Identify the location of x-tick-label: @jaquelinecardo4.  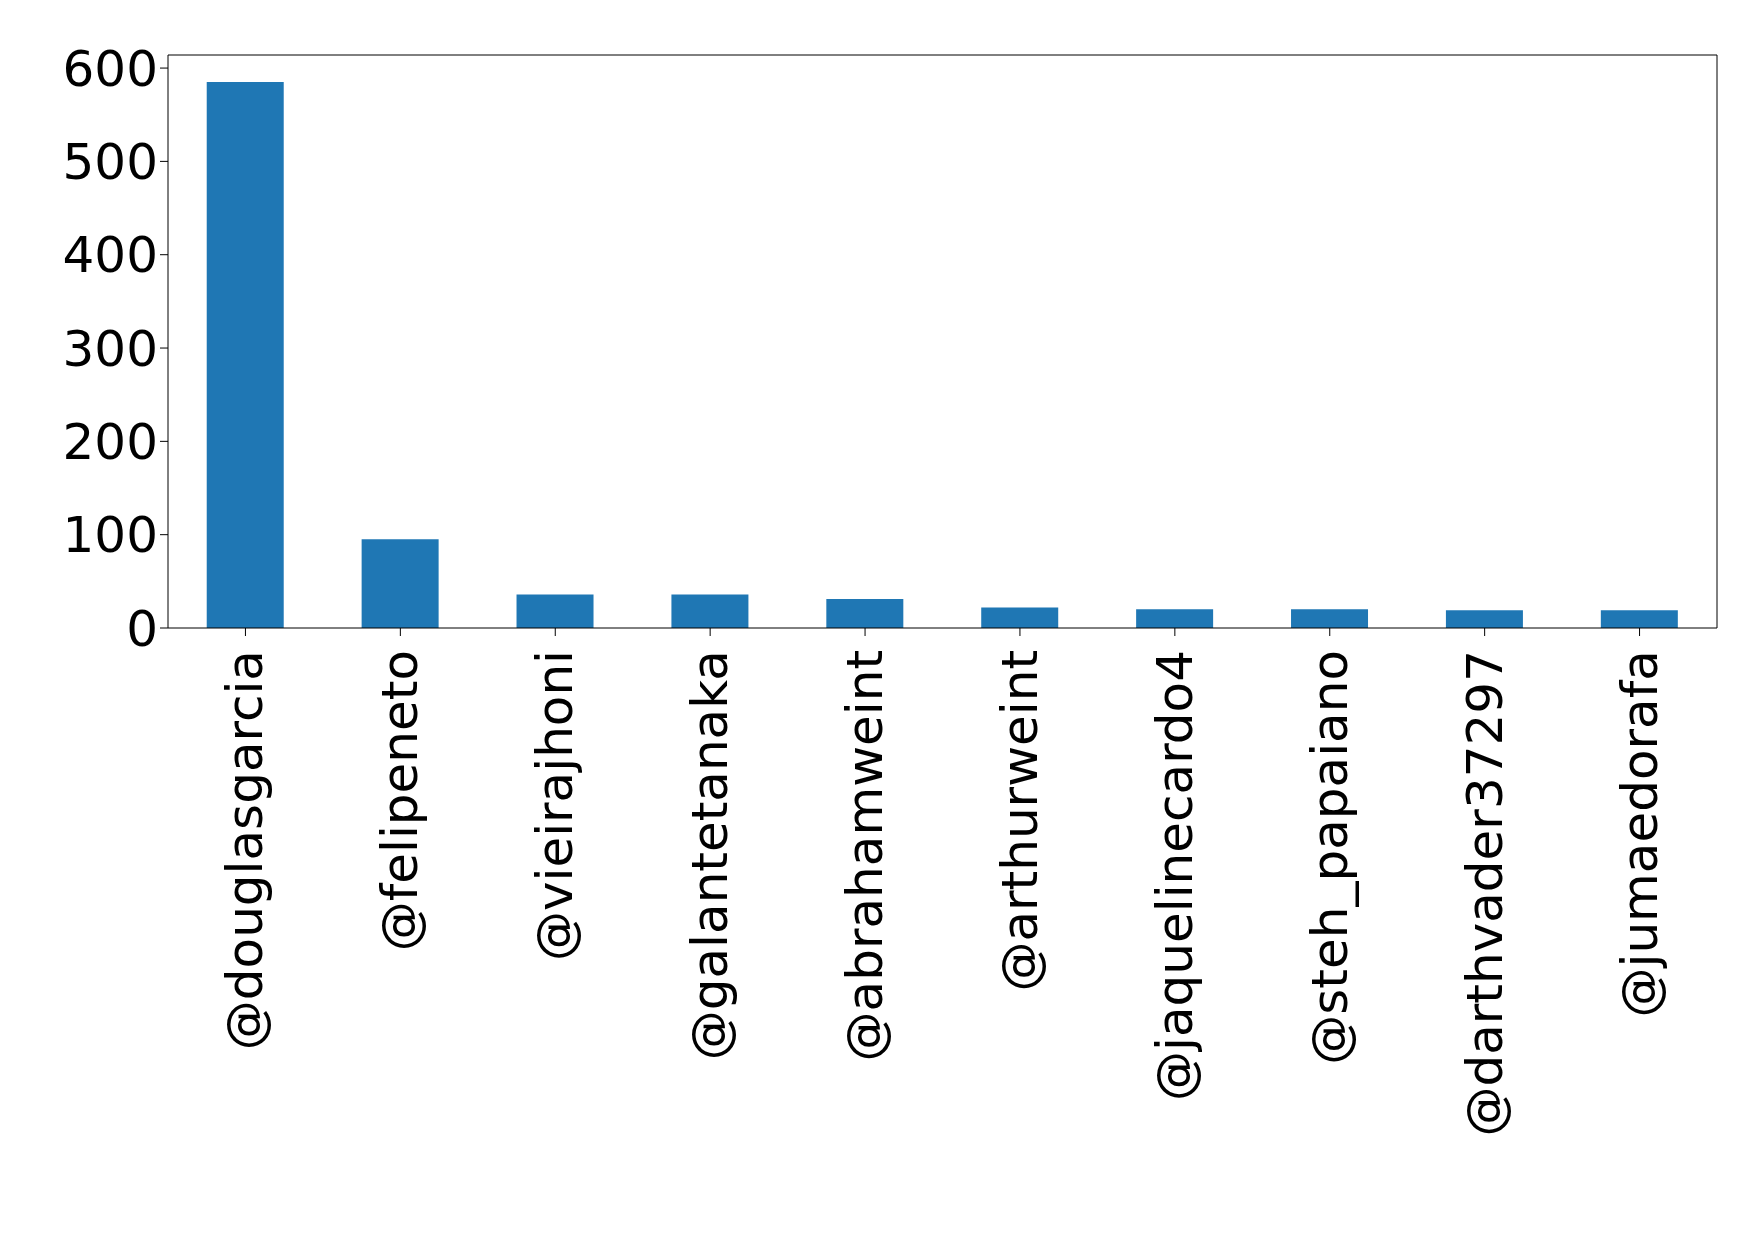
(1174, 875).